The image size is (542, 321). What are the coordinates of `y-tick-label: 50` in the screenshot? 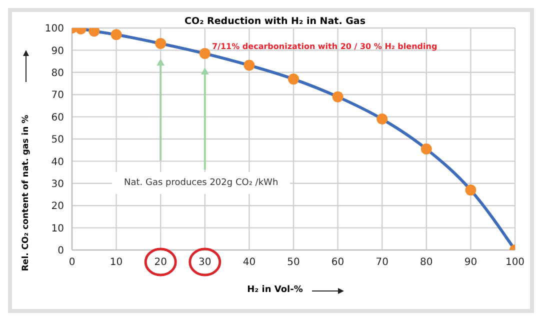 It's located at (57, 140).